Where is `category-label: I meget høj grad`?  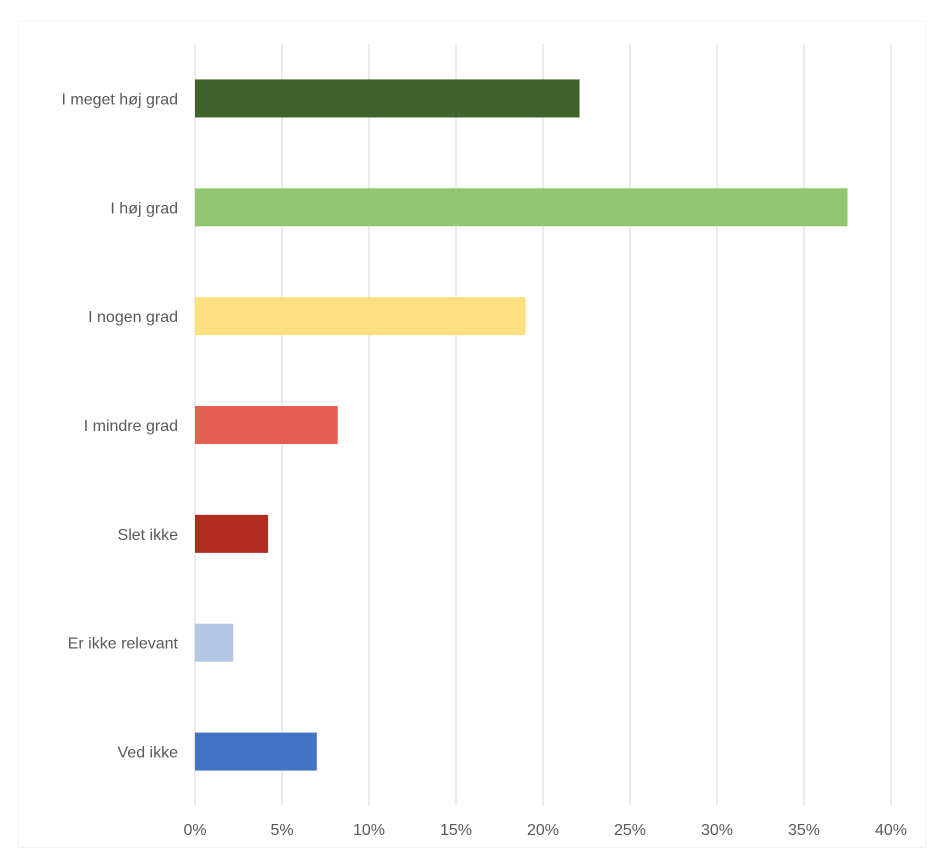 category-label: I meget høj grad is located at coordinates (120, 99).